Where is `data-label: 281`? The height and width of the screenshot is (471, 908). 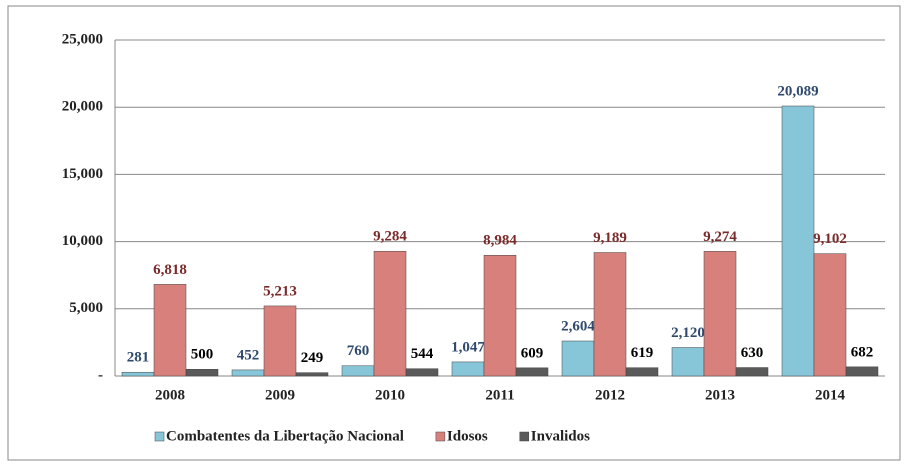 data-label: 281 is located at coordinates (138, 358).